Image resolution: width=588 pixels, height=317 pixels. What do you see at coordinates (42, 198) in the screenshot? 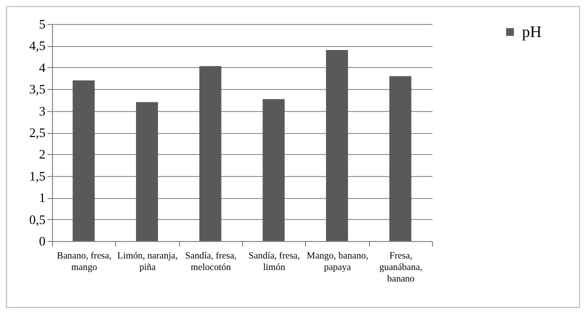
I see `y-tick-label: 1` at bounding box center [42, 198].